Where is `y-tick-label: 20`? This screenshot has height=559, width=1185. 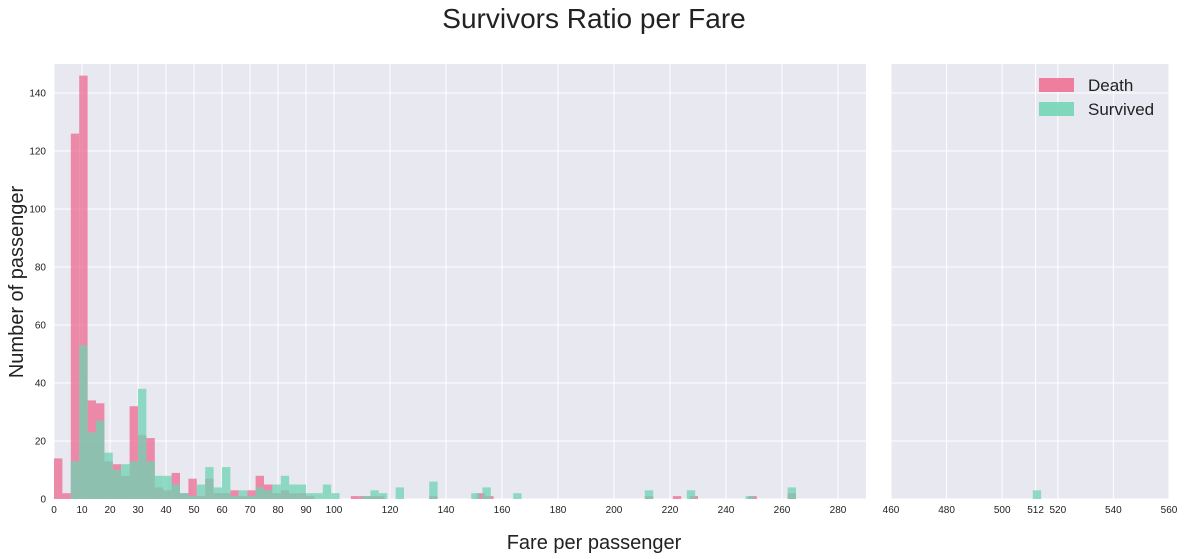 y-tick-label: 20 is located at coordinates (41, 442).